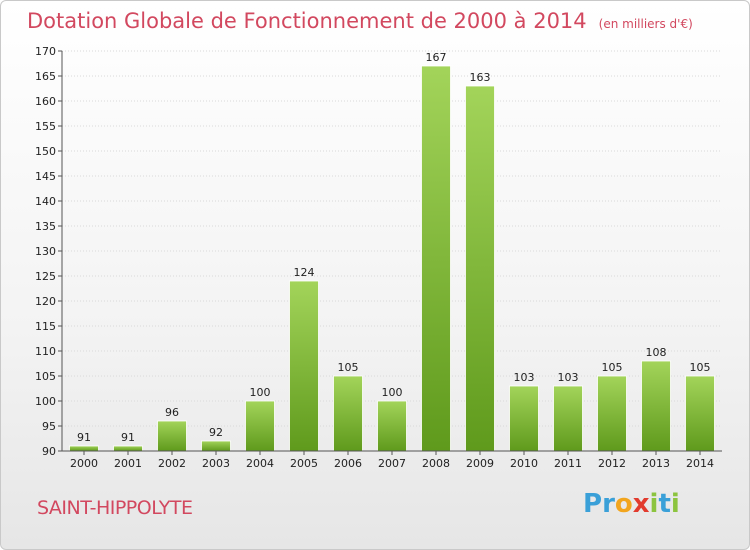 This screenshot has height=550, width=750. Describe the element at coordinates (392, 463) in the screenshot. I see `x-tick-label: 2007` at that location.